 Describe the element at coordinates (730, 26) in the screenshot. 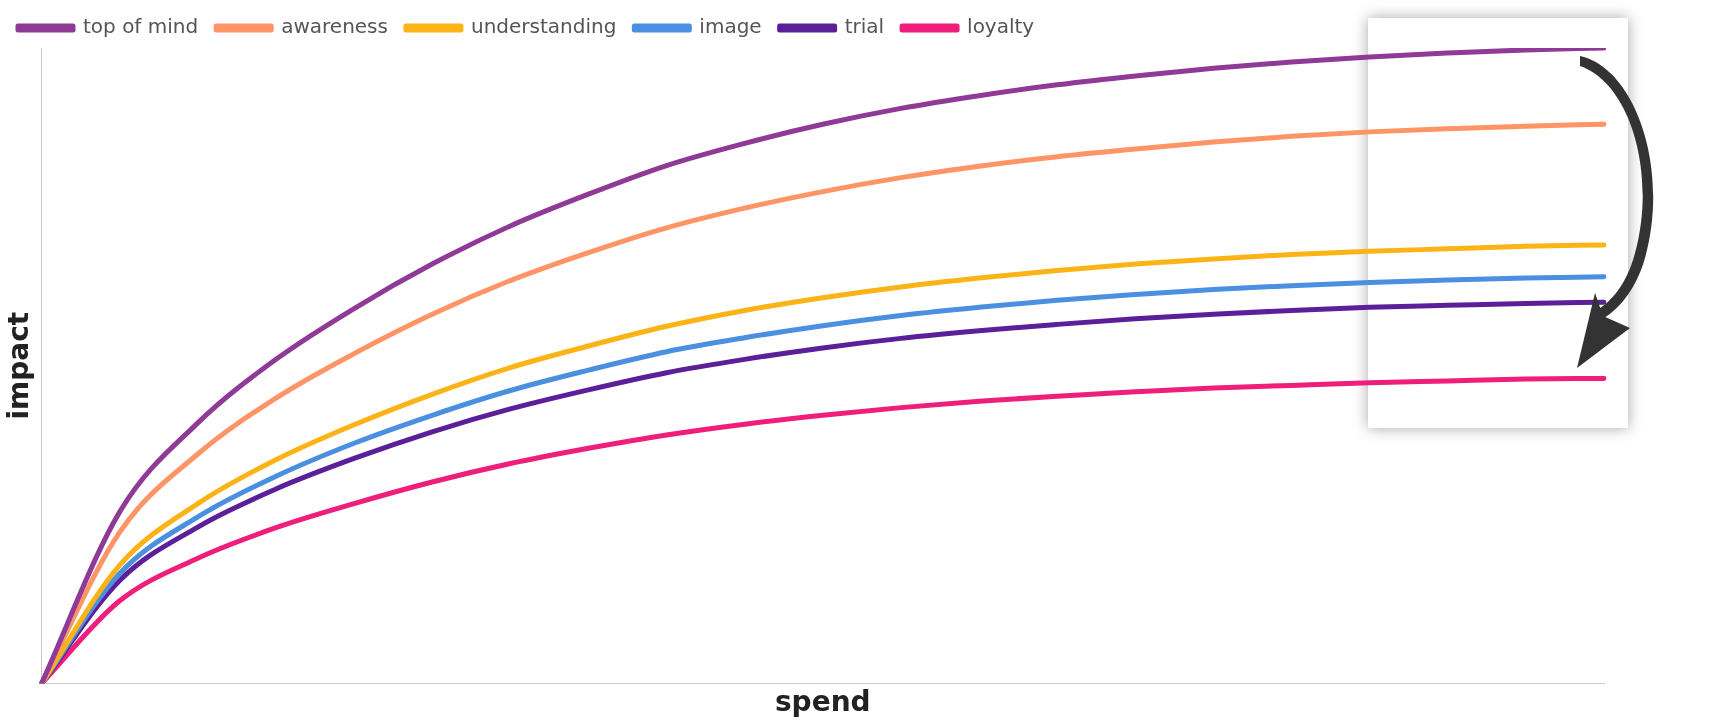

I see `legend-label: image` at that location.